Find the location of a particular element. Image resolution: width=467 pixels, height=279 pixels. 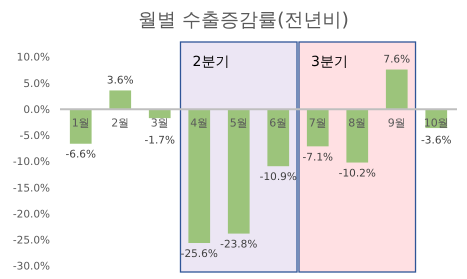

data-label: -25.6% is located at coordinates (199, 254).